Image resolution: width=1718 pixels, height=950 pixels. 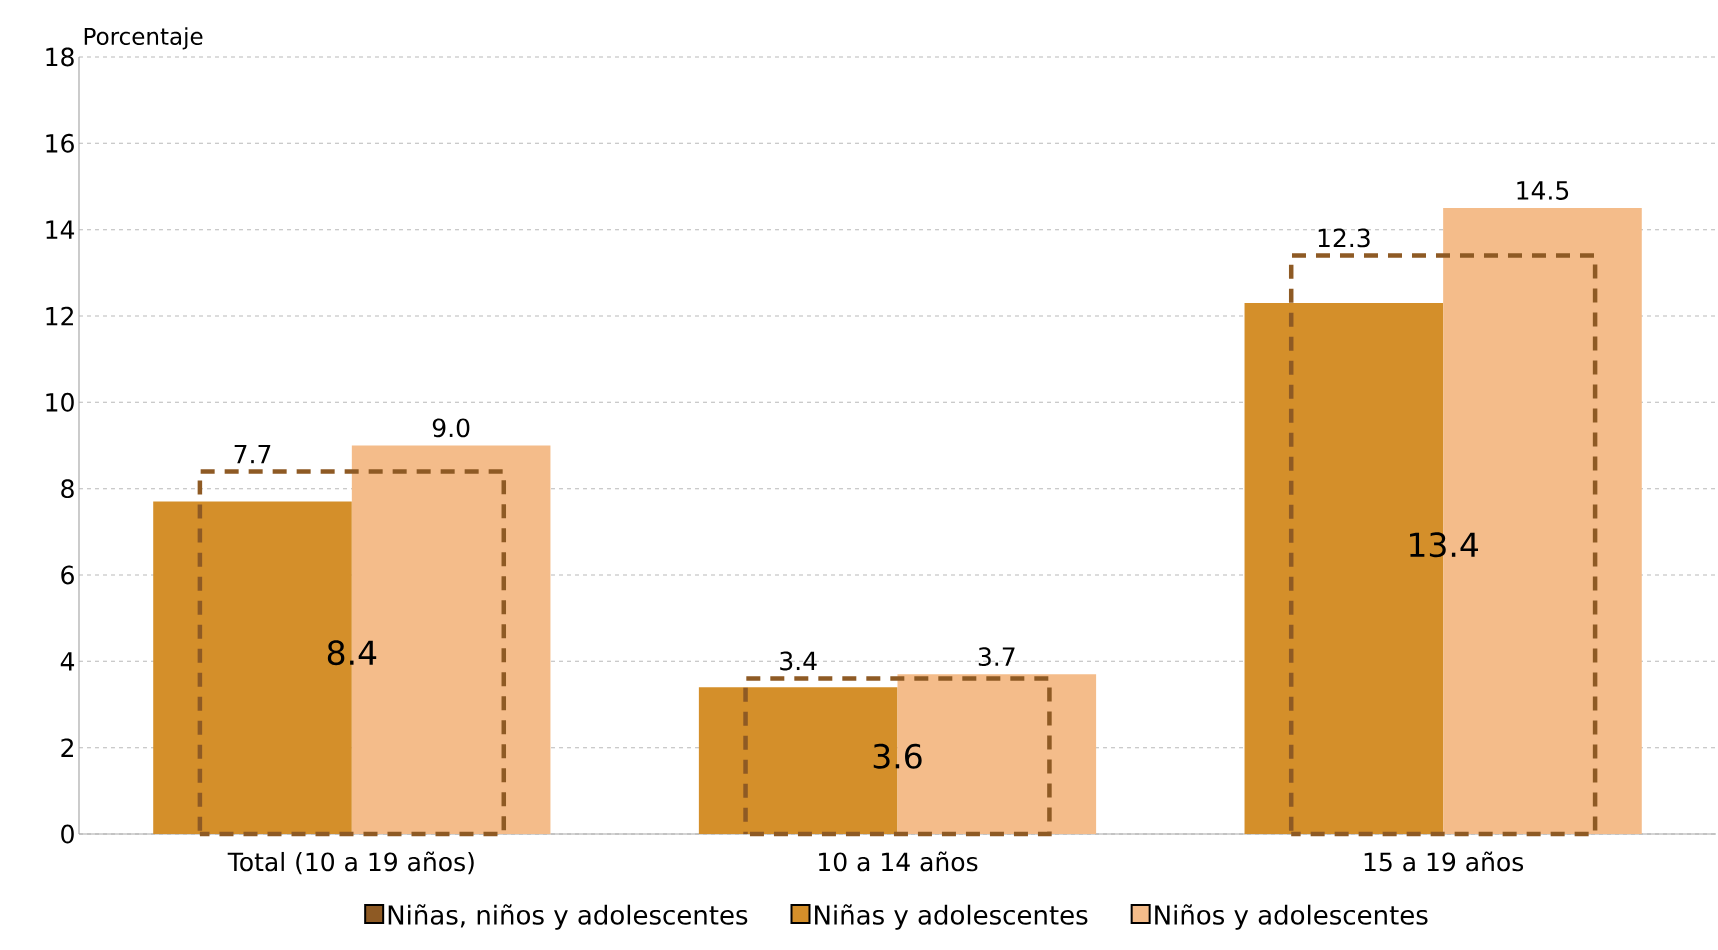 What do you see at coordinates (350, 863) in the screenshot?
I see `x-tick-label: Total (10 a 19 años)` at bounding box center [350, 863].